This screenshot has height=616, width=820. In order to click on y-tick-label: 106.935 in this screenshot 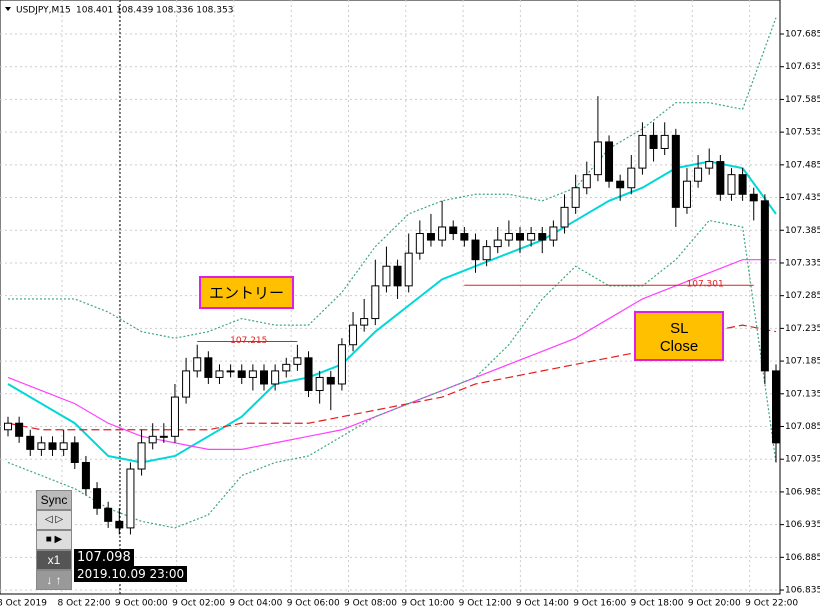, I will do `click(802, 525)`.